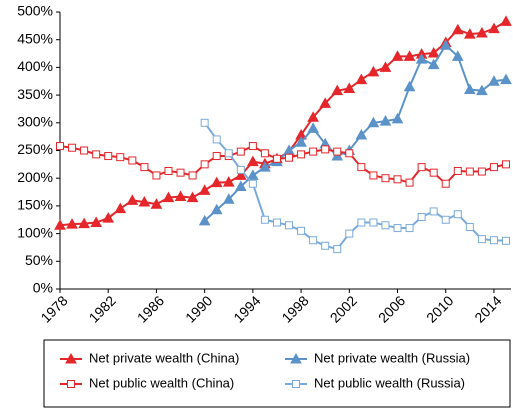 The width and height of the screenshot is (513, 414). I want to click on x-tick-label: 1982, so click(102, 308).